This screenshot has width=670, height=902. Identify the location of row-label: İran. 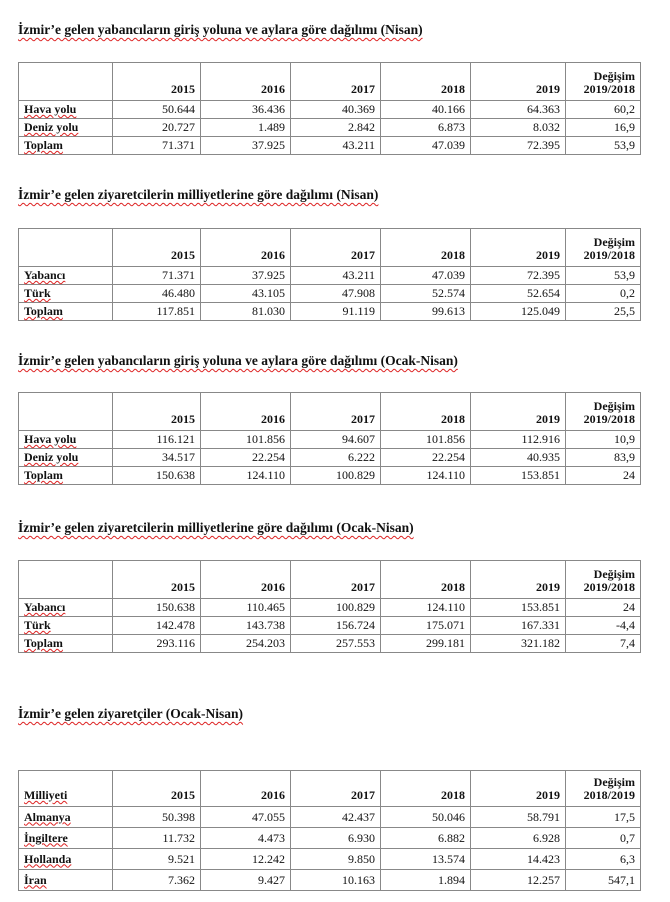
(65, 880).